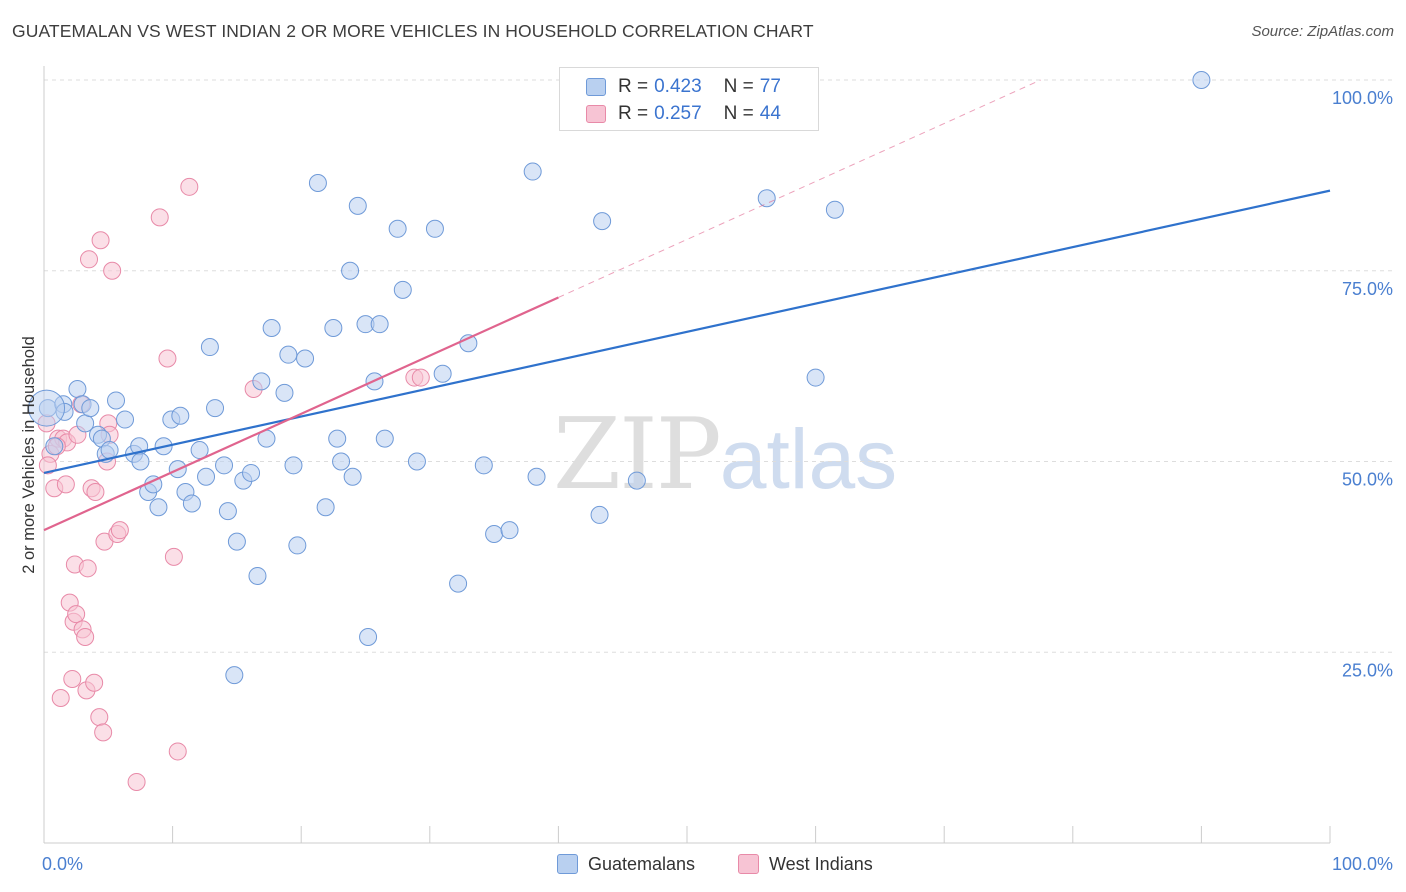  What do you see at coordinates (678, 113) in the screenshot?
I see `legend-r-value: 0.257` at bounding box center [678, 113].